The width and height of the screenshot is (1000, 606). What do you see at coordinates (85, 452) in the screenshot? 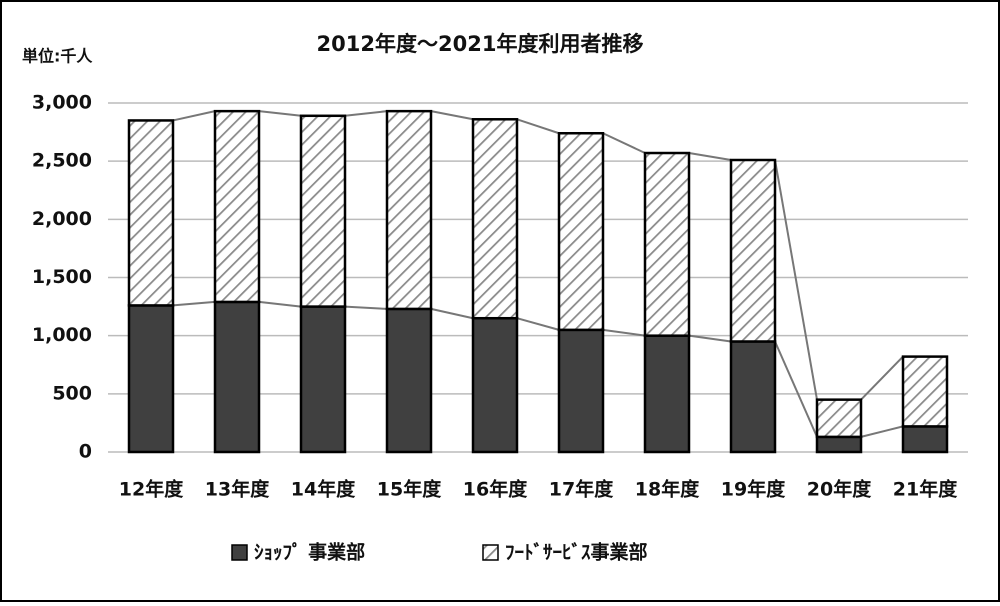
I see `y-tick-label: 0` at bounding box center [85, 452].